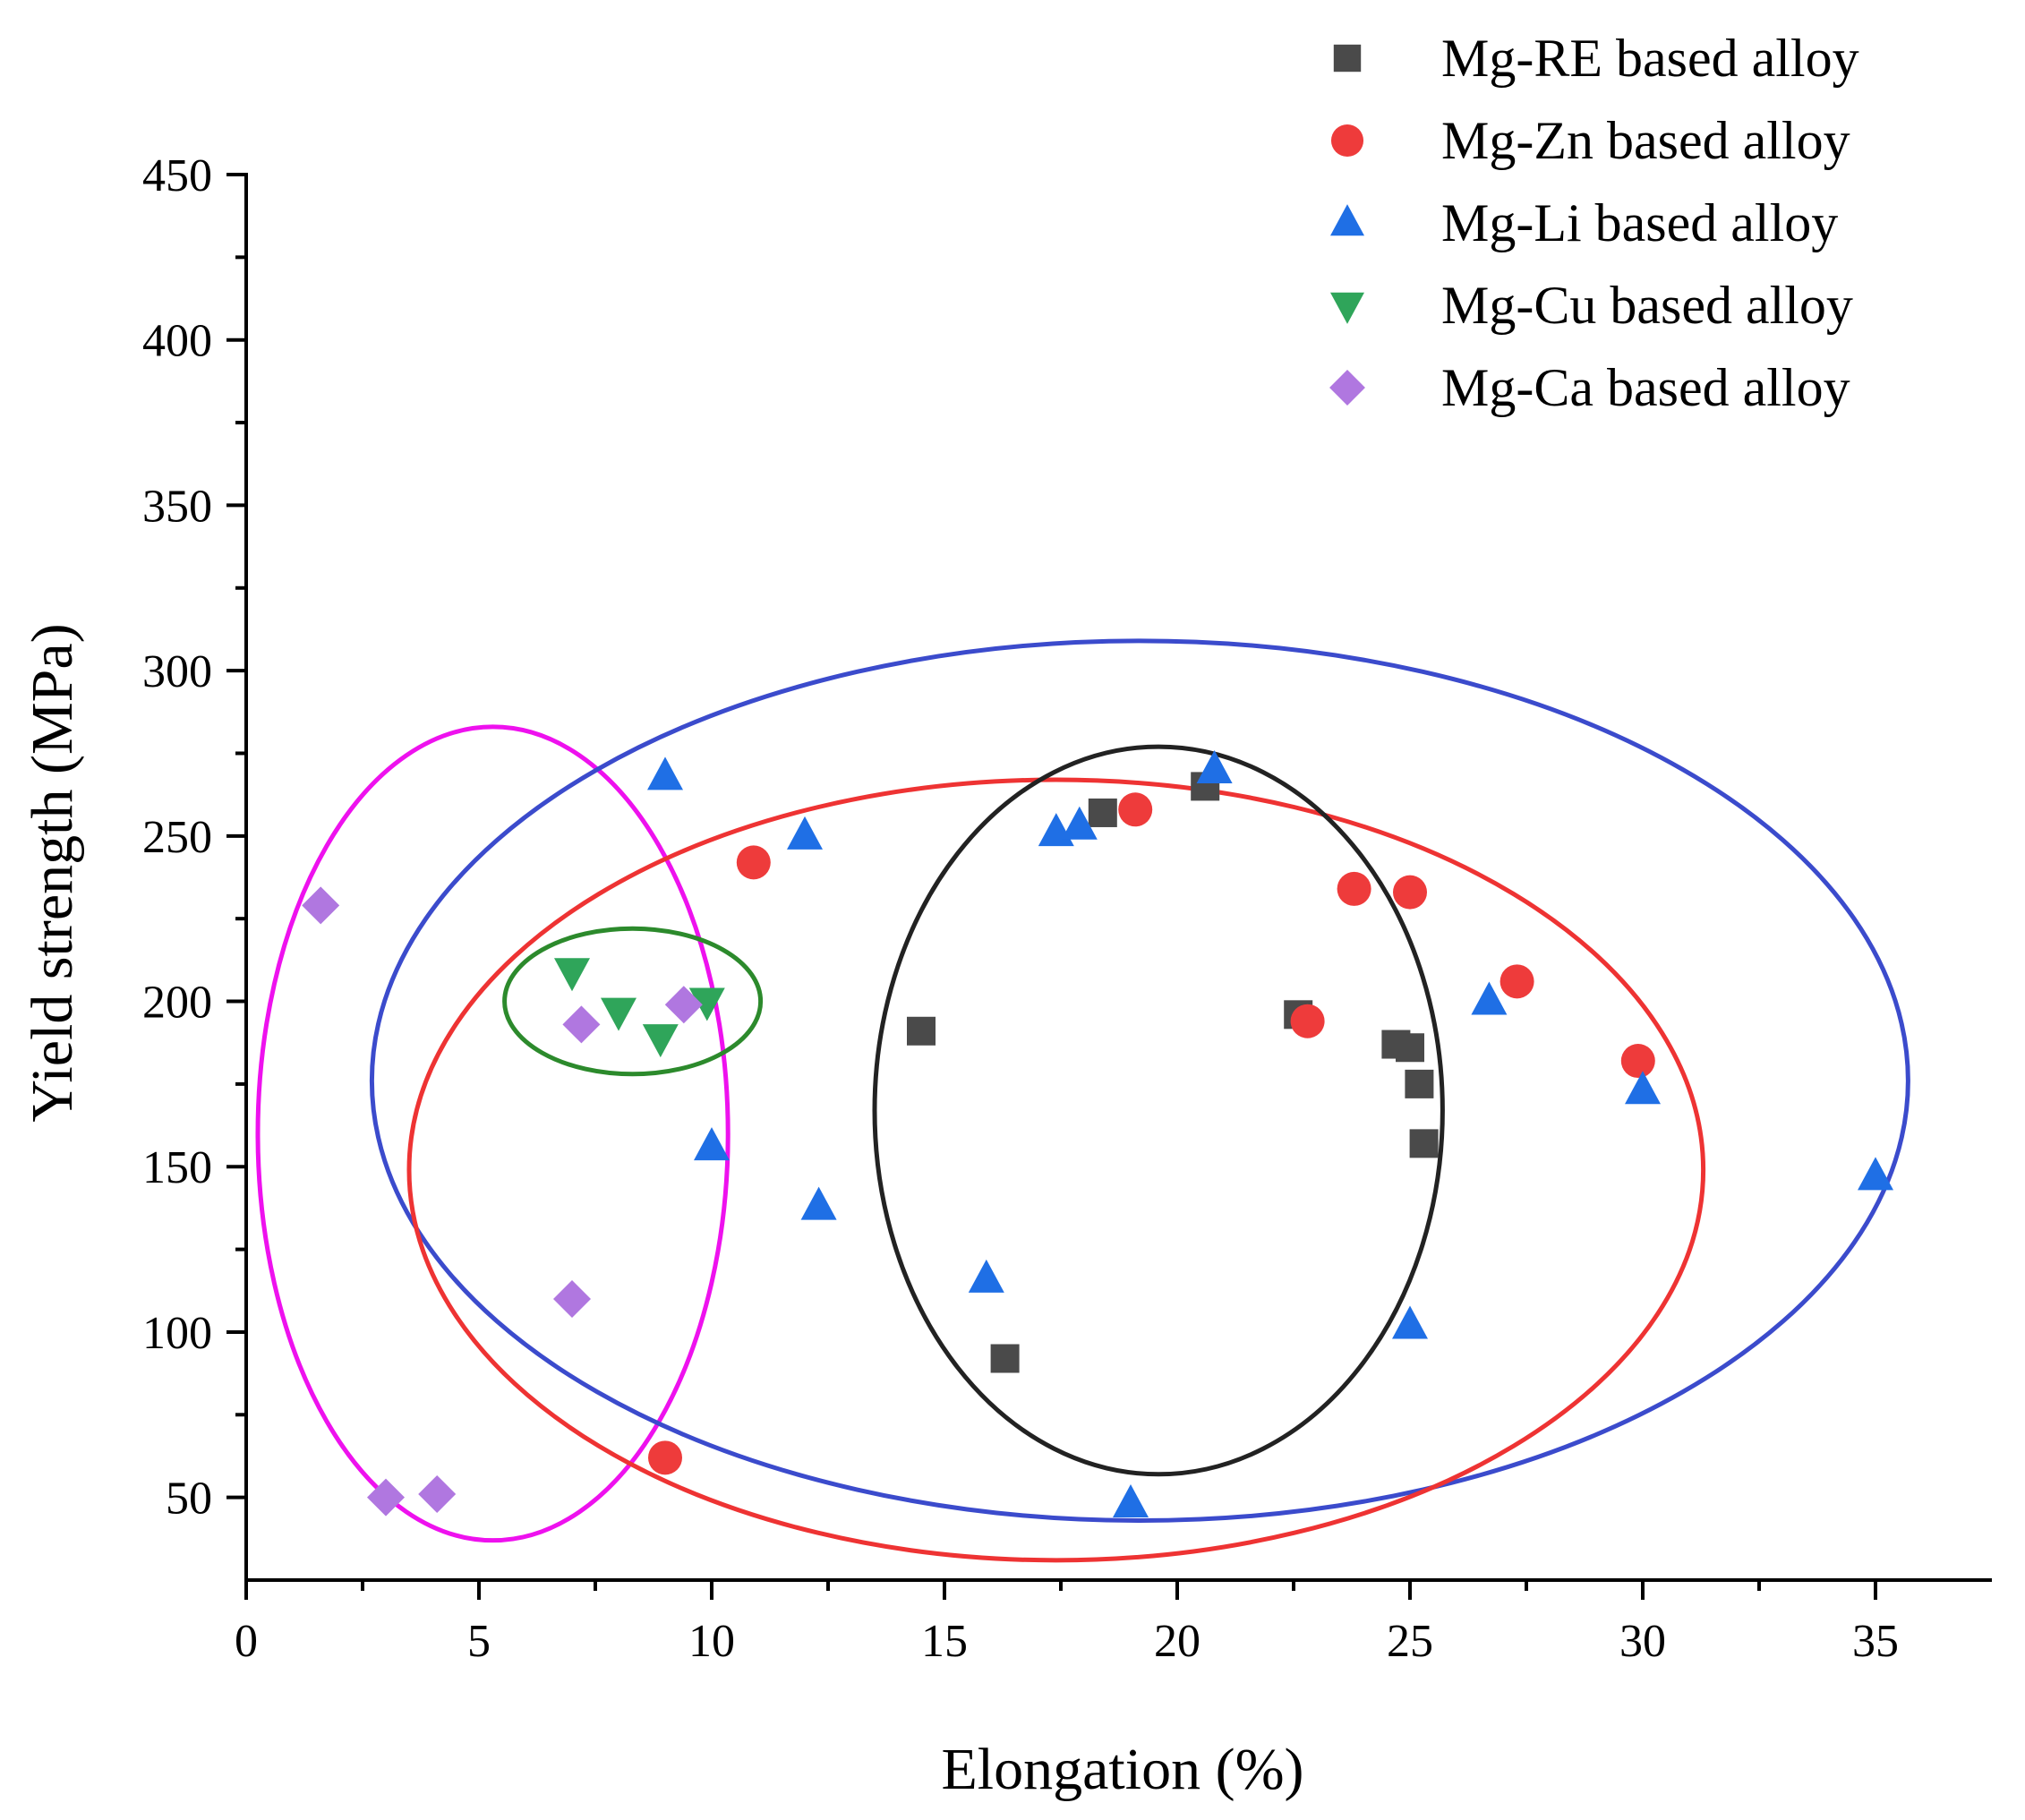 The width and height of the screenshot is (2025, 1820). What do you see at coordinates (1640, 223) in the screenshot?
I see `legend-label: Mg-Li based alloy` at bounding box center [1640, 223].